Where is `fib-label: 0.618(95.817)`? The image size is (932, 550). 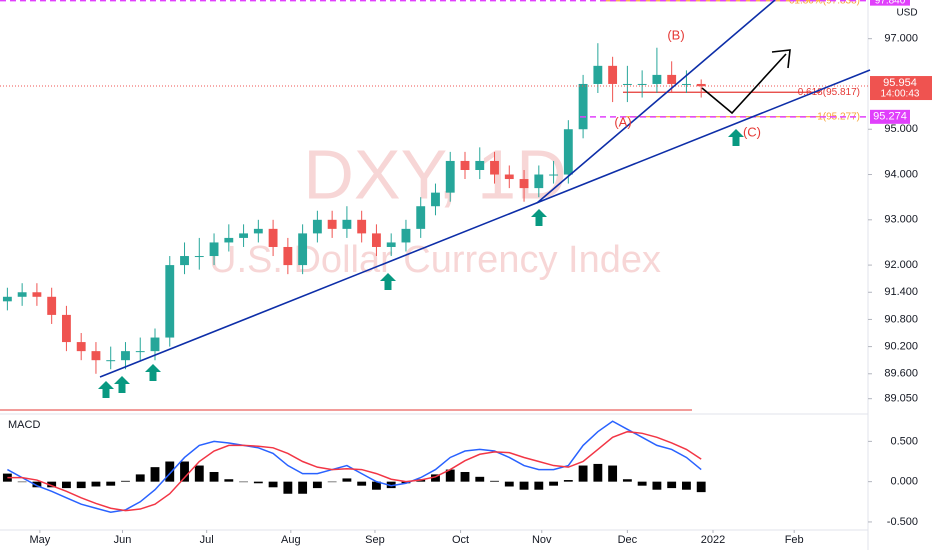
fib-label: 0.618(95.817) is located at coordinates (829, 92).